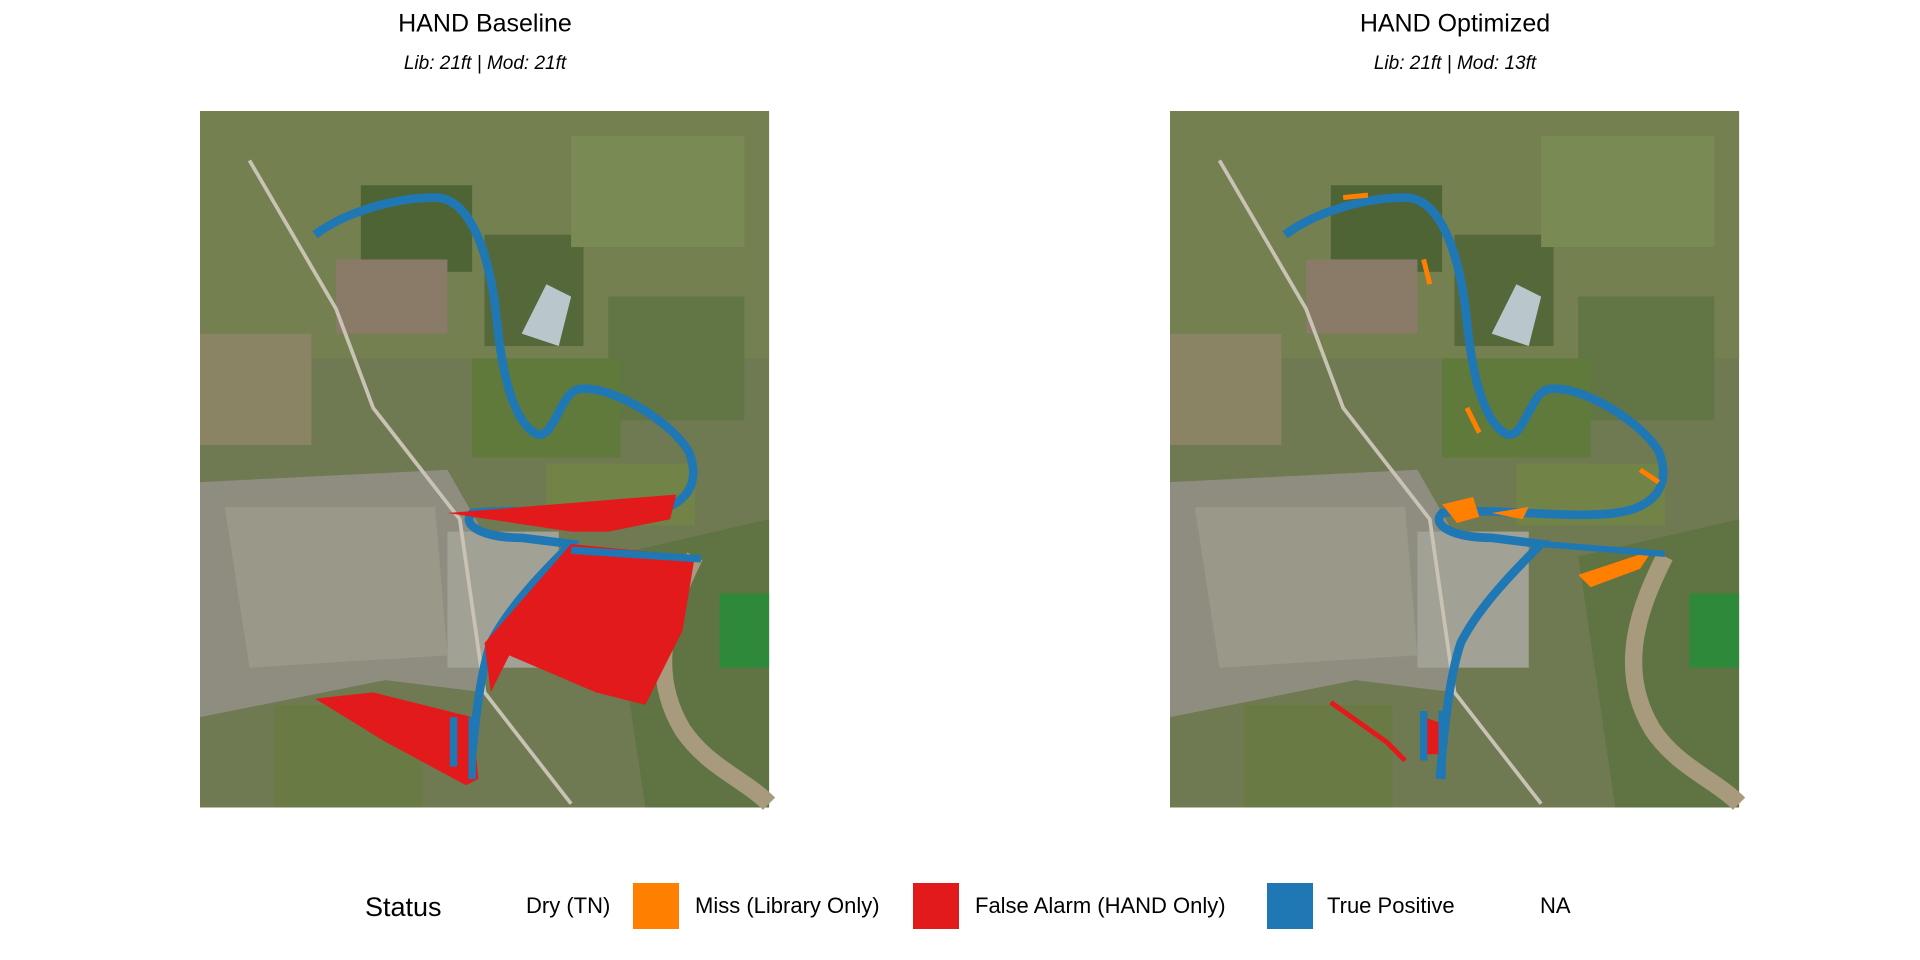 The width and height of the screenshot is (1920, 960). Describe the element at coordinates (1455, 63) in the screenshot. I see `panel-subtitle: Lib: 21ft | Mod: 13ft` at that location.